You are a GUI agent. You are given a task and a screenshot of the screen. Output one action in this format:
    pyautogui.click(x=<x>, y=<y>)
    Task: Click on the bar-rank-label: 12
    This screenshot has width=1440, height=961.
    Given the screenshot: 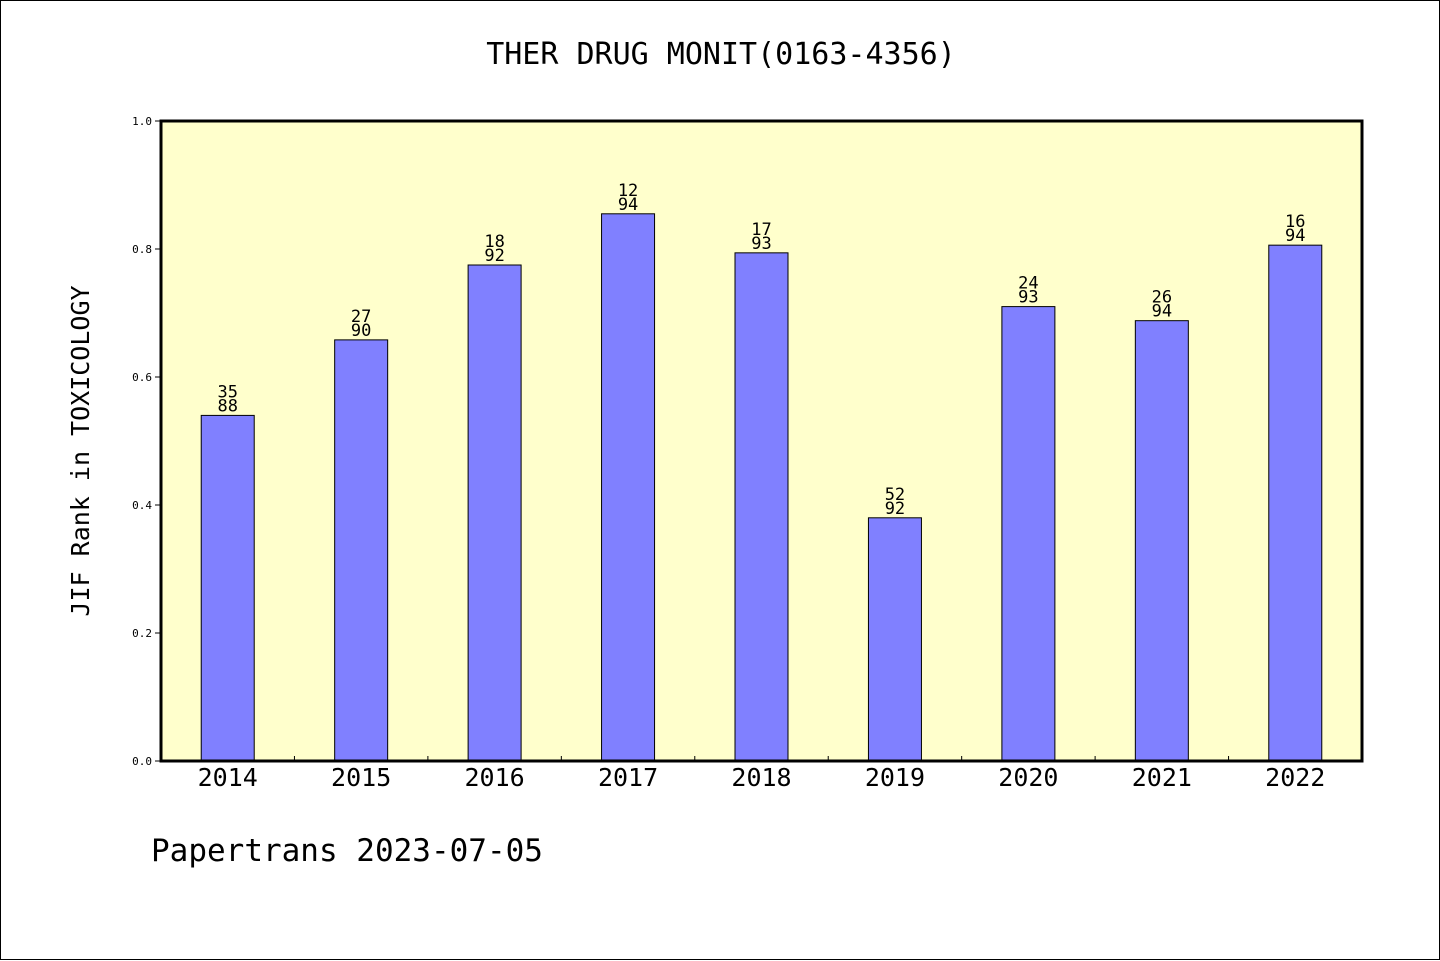 What is the action you would take?
    pyautogui.click(x=628, y=191)
    